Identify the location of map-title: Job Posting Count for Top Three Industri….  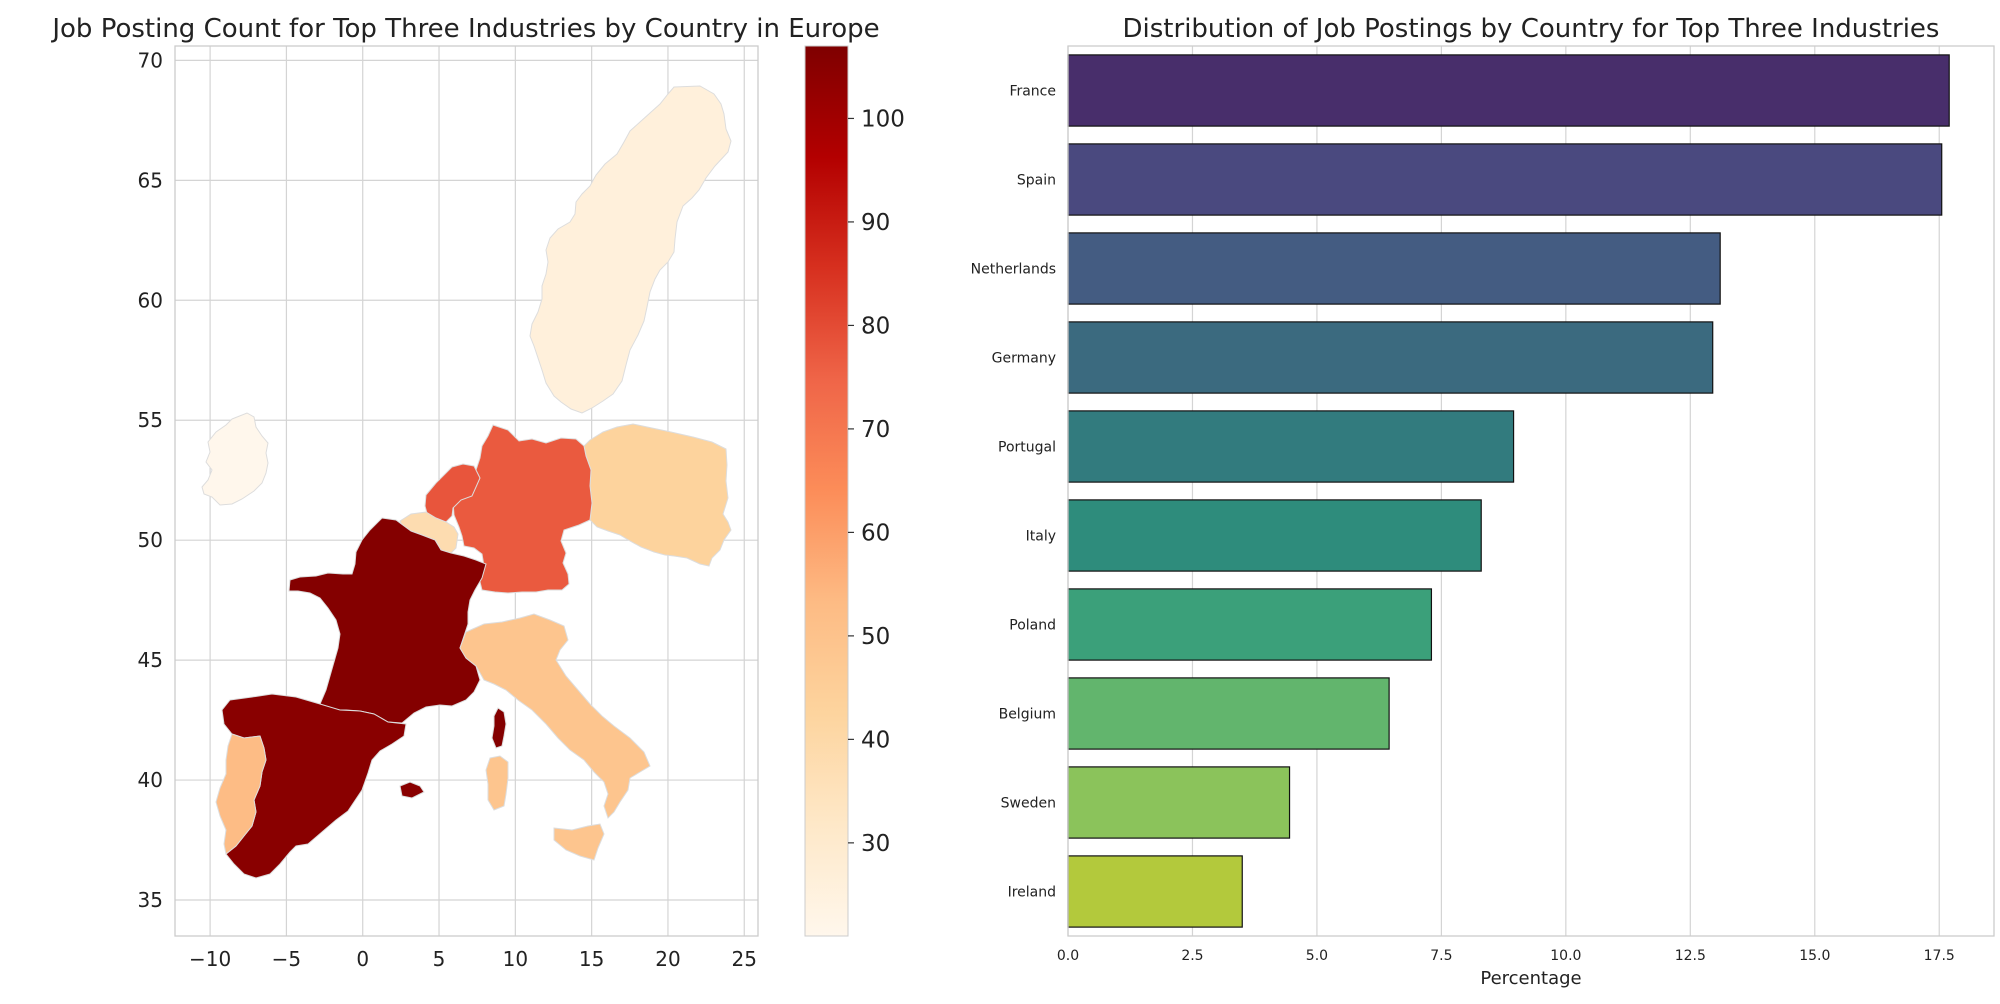
(464, 29).